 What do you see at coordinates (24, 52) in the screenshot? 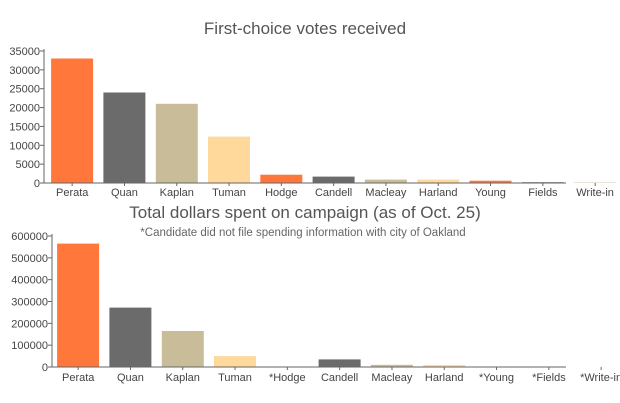
I see `votes-y-tick-label: 35000` at bounding box center [24, 52].